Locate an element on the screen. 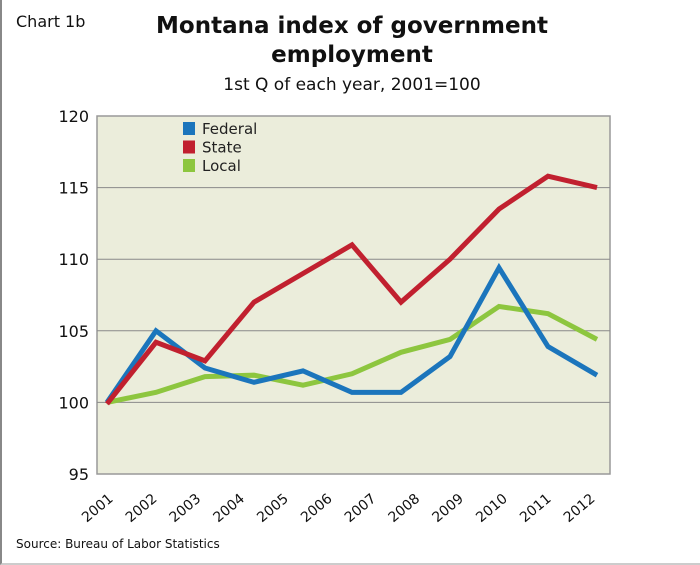 The image size is (700, 565). x-tick-label: 2003 is located at coordinates (186, 508).